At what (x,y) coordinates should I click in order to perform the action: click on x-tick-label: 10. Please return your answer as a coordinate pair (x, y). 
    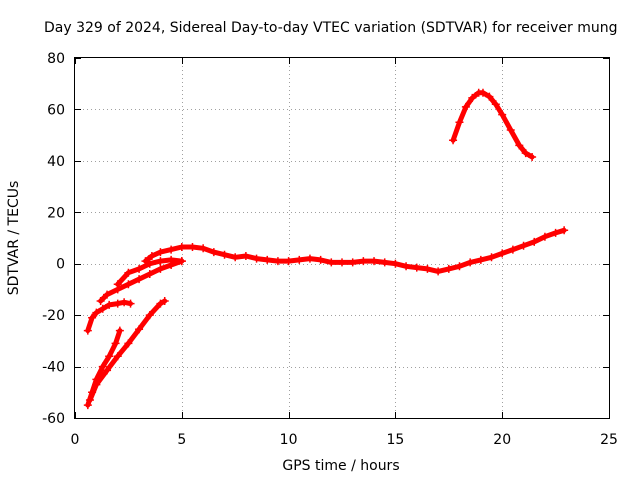
    Looking at the image, I should click on (289, 440).